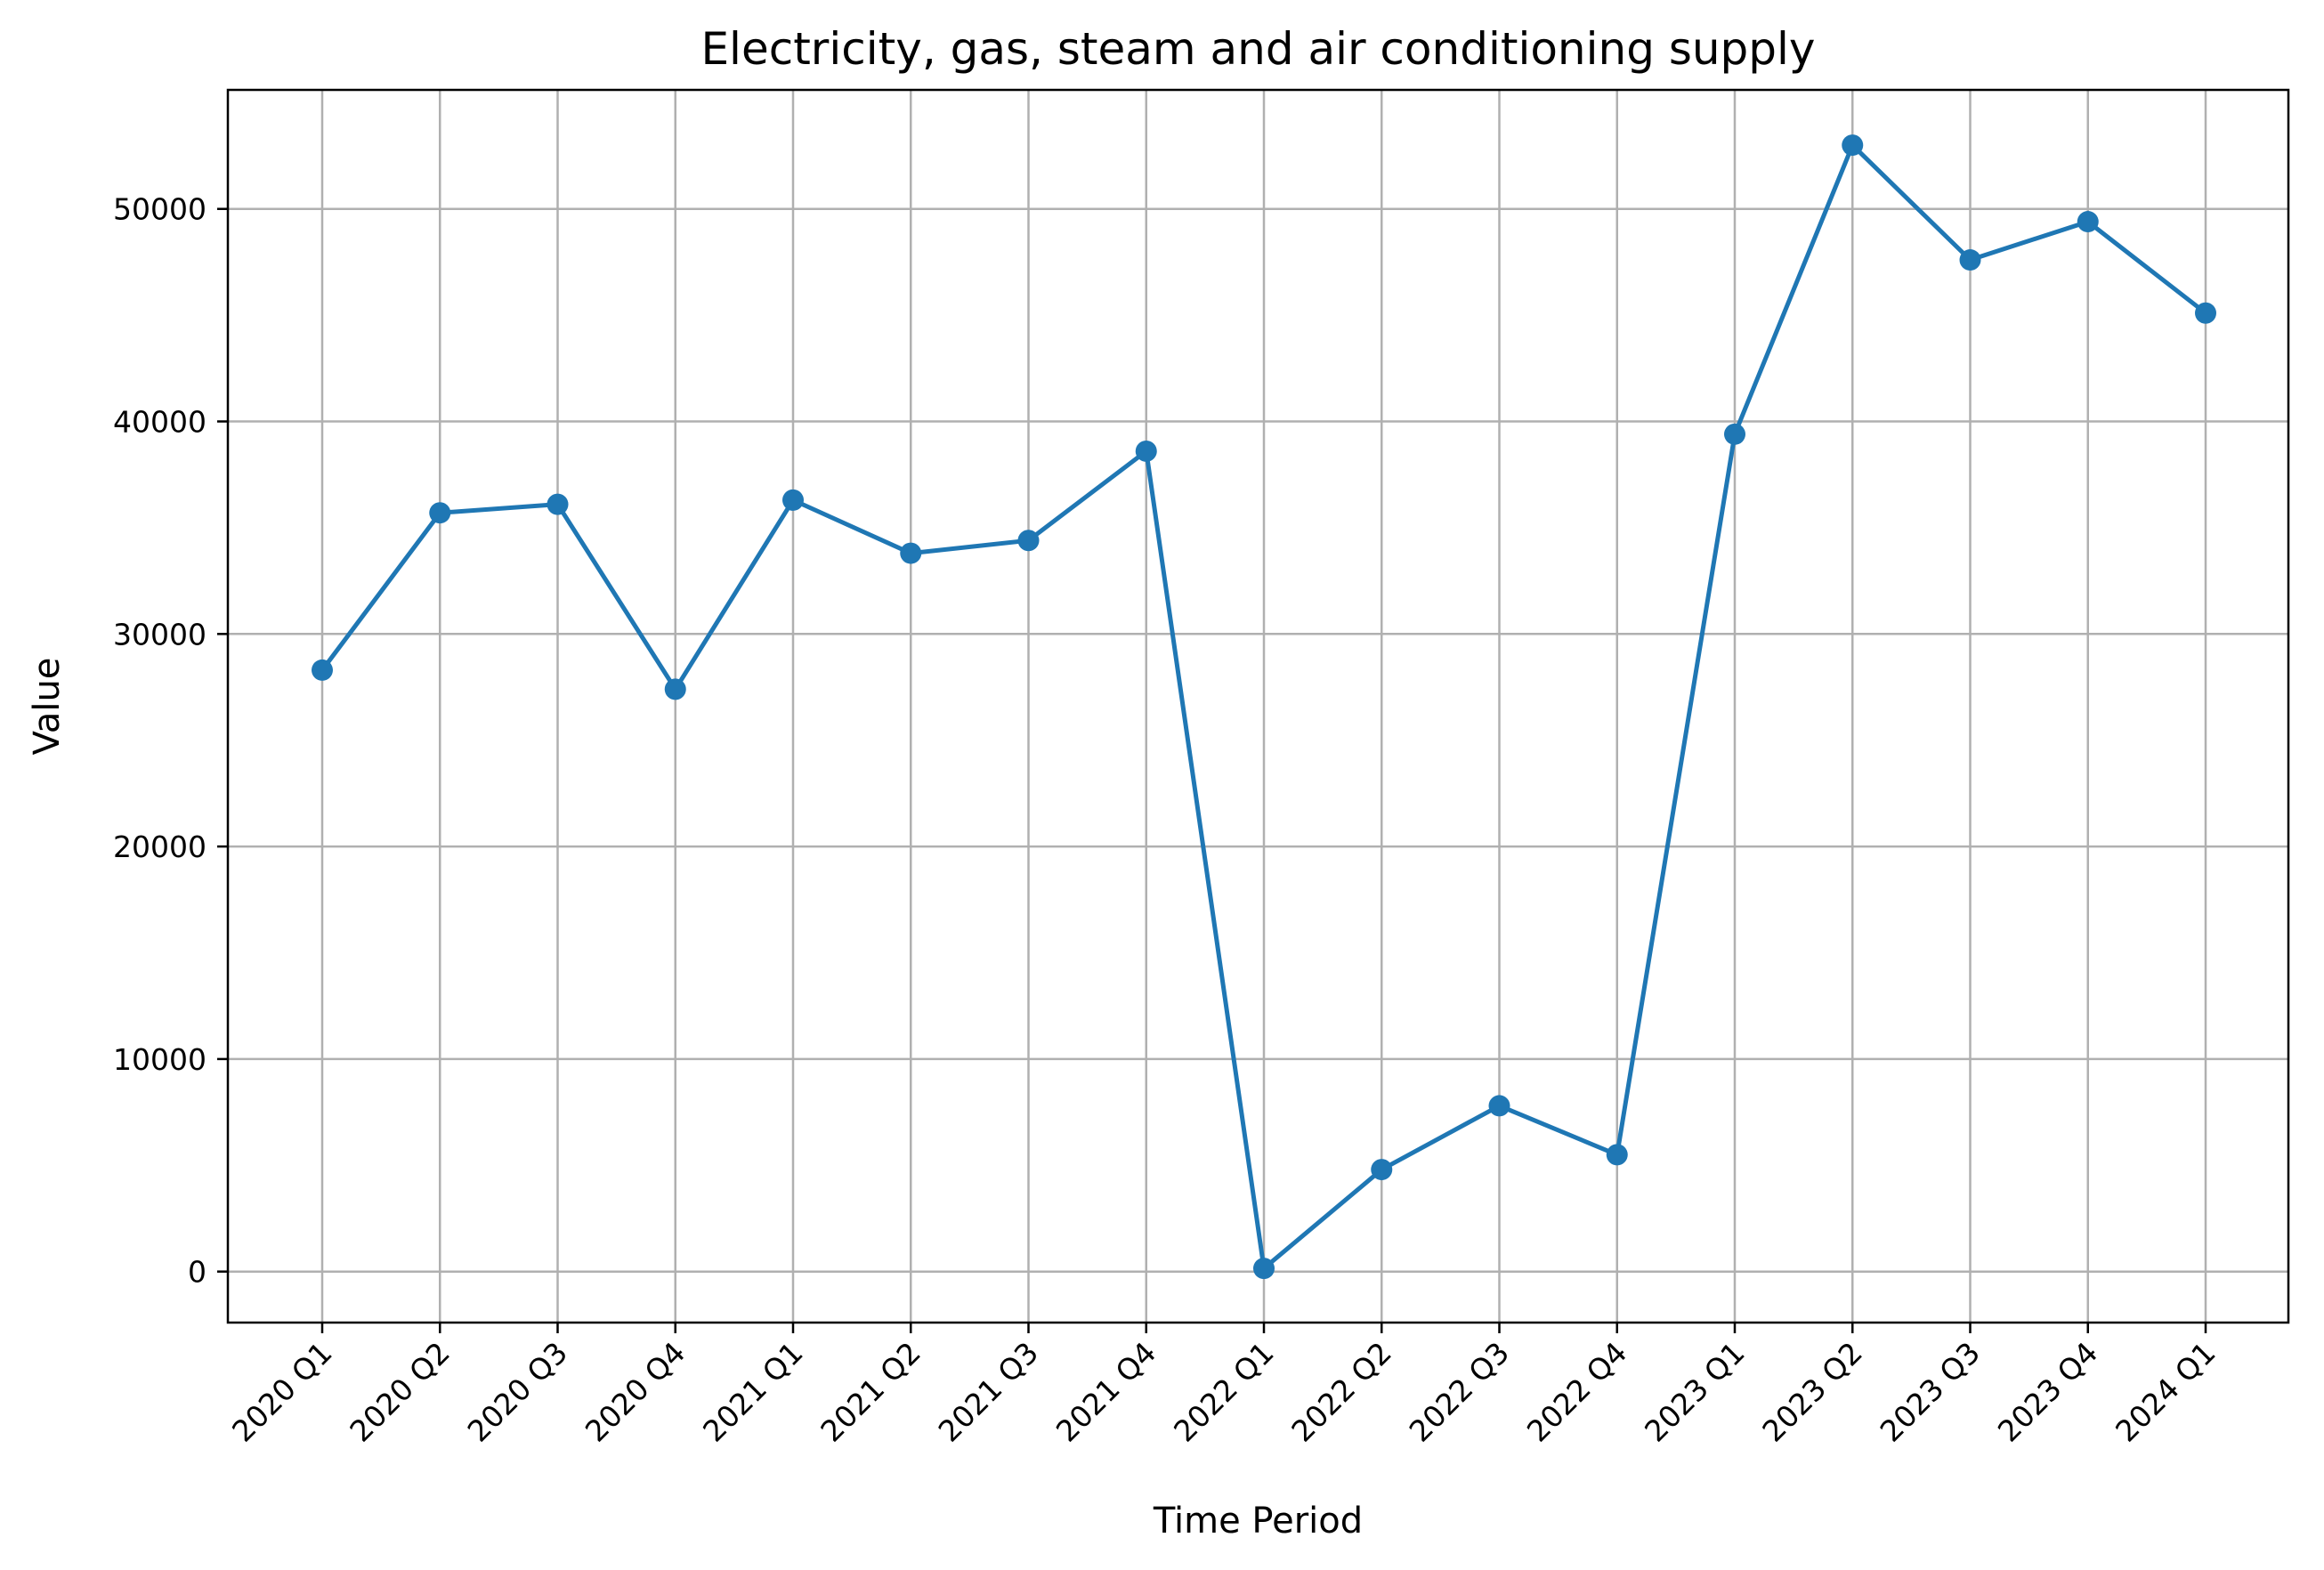 This screenshot has height=1570, width=2324. I want to click on data-point-2021-q3, so click(1028, 541).